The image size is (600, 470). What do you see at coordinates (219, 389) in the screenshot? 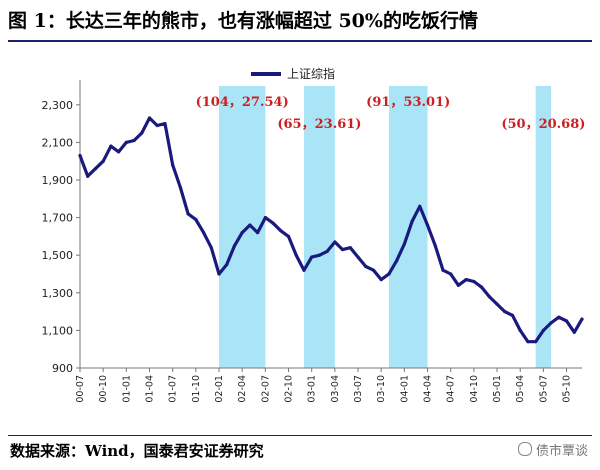
I see `x-tick-label: 02-01` at bounding box center [219, 389].